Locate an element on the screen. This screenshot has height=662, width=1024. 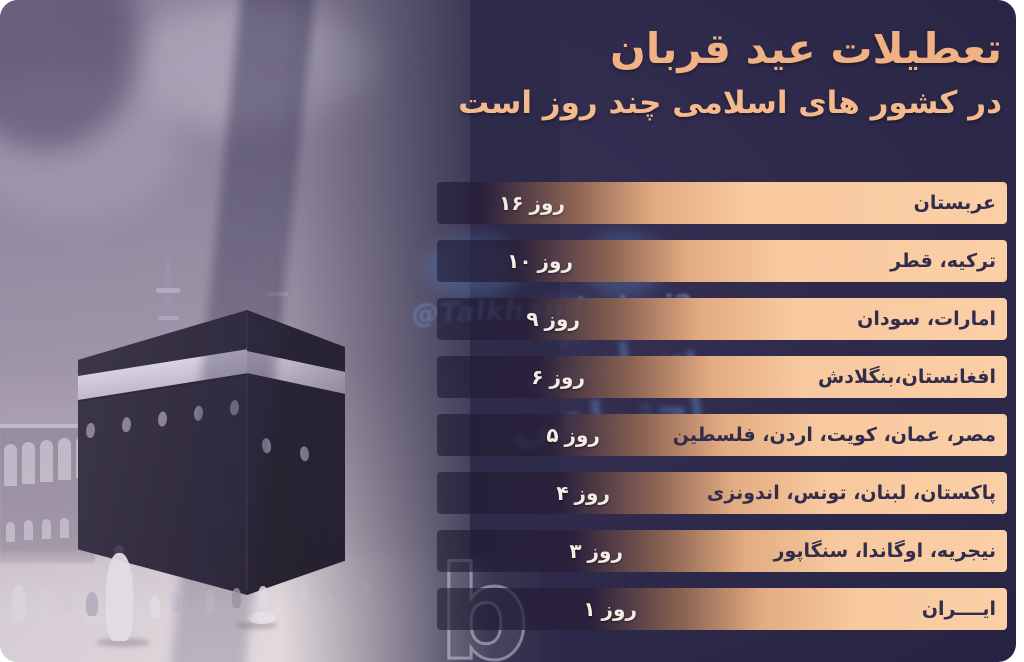
country-label: امارات، سودان is located at coordinates (926, 319).